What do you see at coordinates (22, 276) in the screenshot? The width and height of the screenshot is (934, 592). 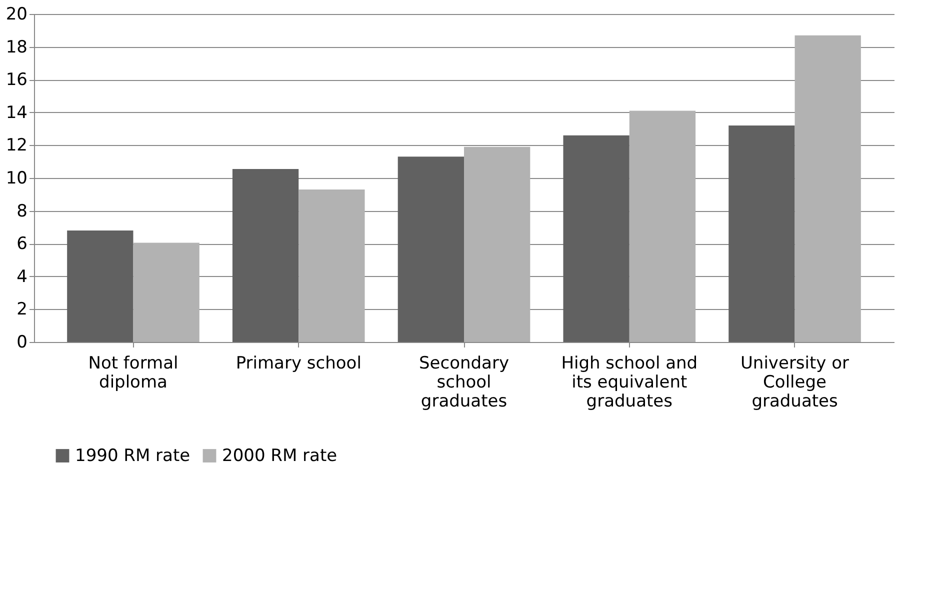 I see `y-tick-label: 4` at bounding box center [22, 276].